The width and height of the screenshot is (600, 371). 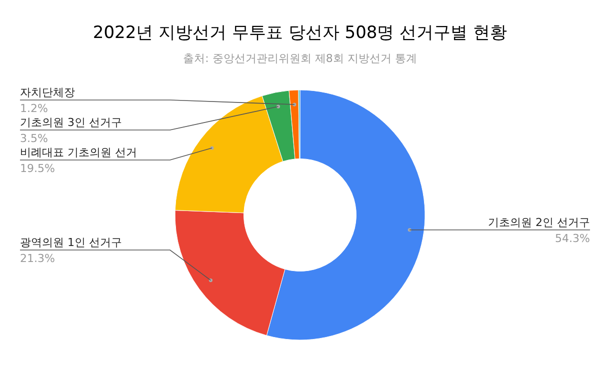 What do you see at coordinates (71, 122) in the screenshot?
I see `label: 기초의원 3인 선거구` at bounding box center [71, 122].